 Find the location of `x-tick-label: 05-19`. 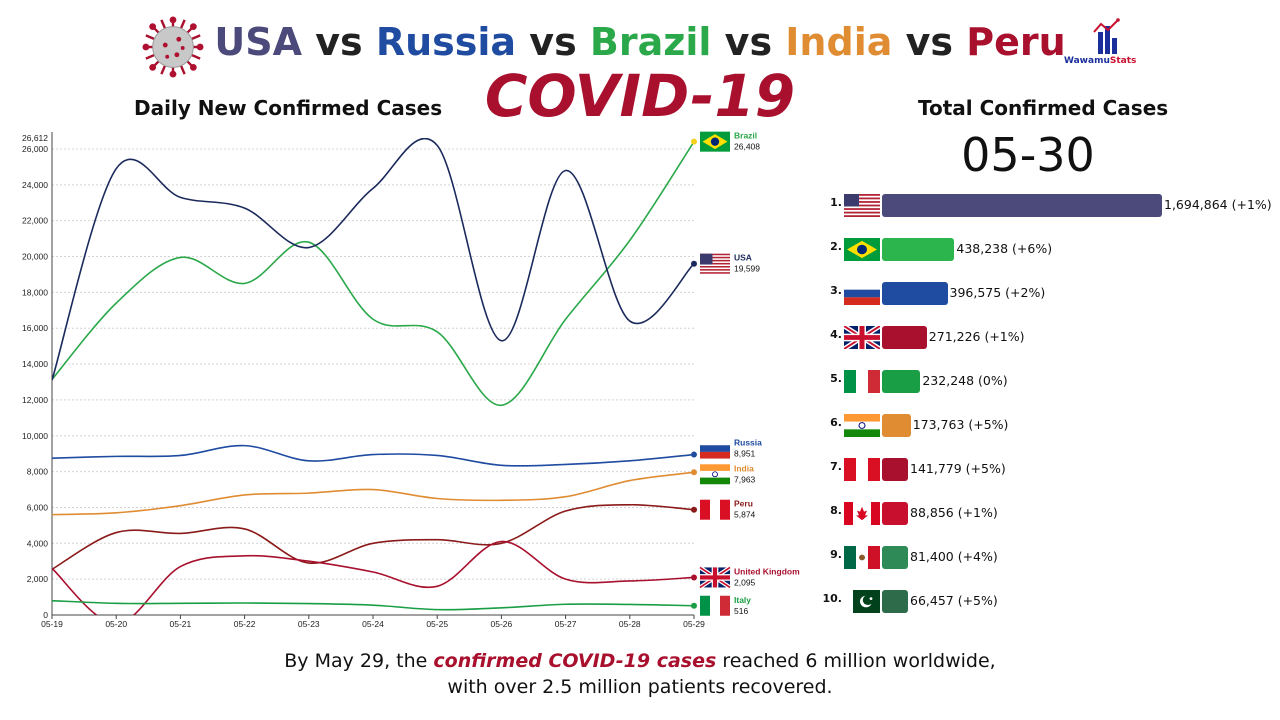

x-tick-label: 05-19 is located at coordinates (52, 624).